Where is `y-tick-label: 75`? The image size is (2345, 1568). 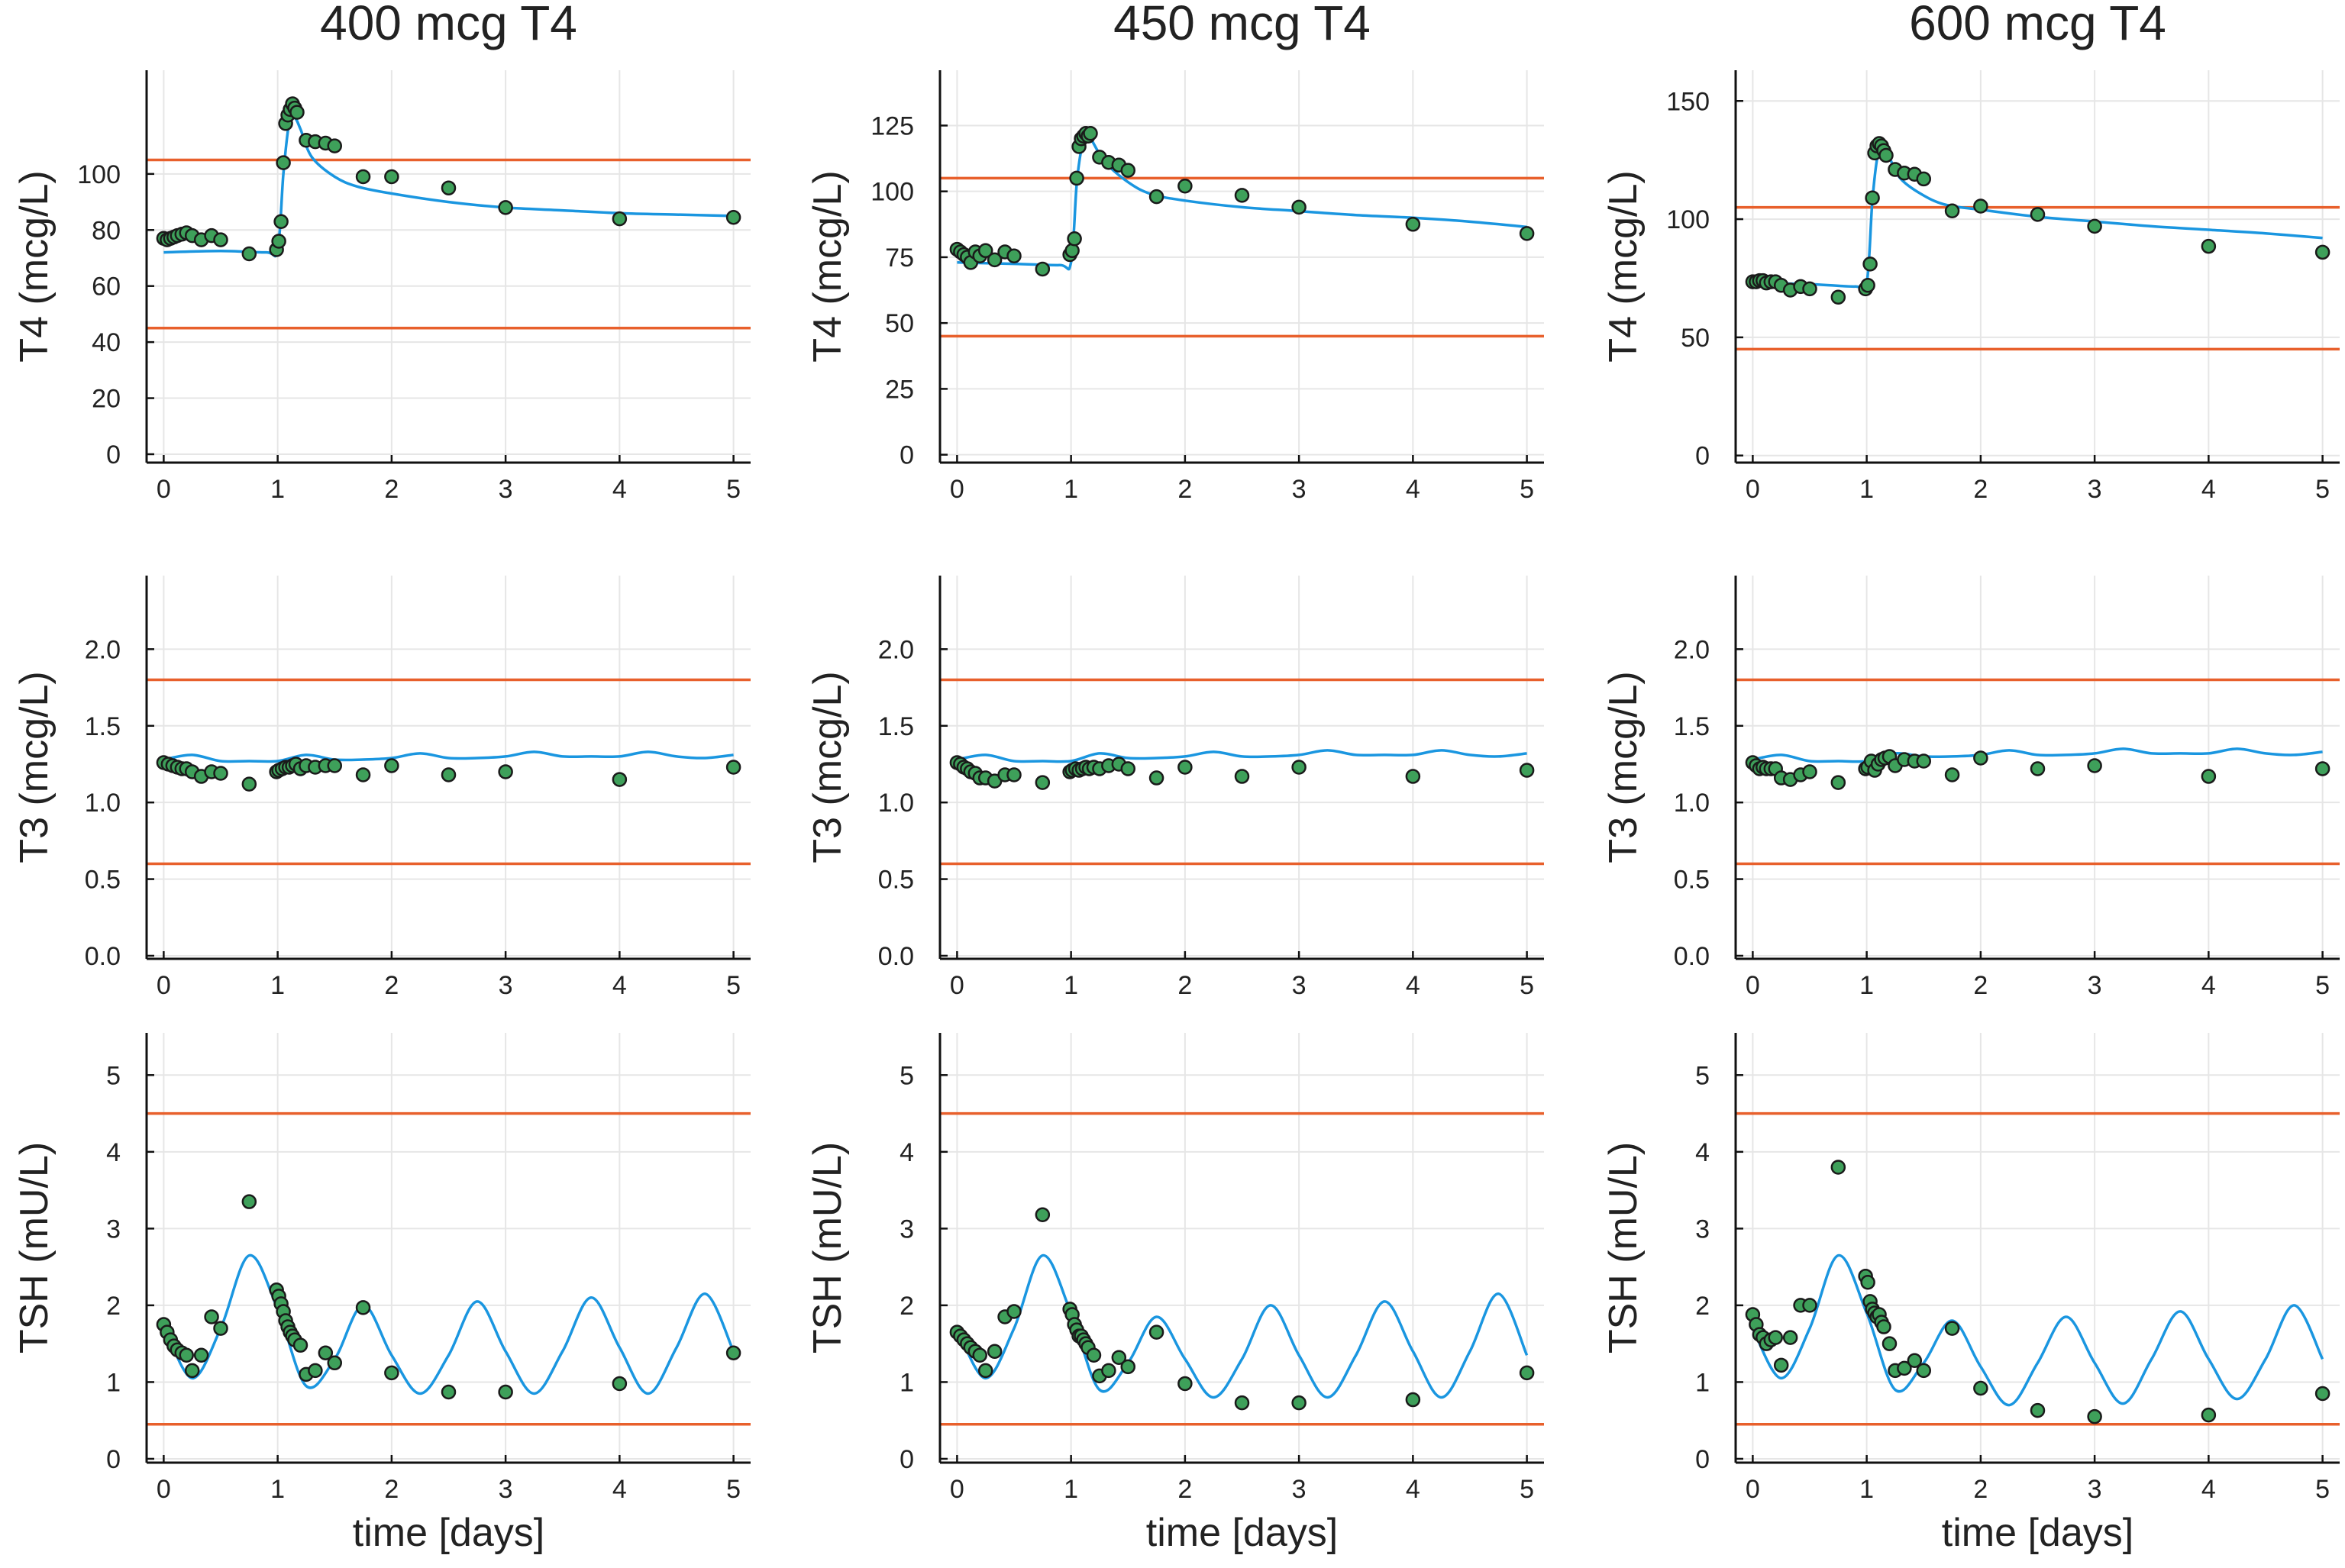
y-tick-label: 75 is located at coordinates (899, 258).